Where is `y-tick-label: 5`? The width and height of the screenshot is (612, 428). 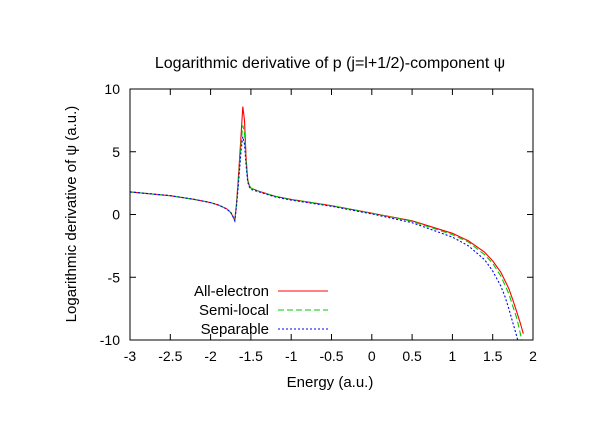
y-tick-label: 5 is located at coordinates (116, 152).